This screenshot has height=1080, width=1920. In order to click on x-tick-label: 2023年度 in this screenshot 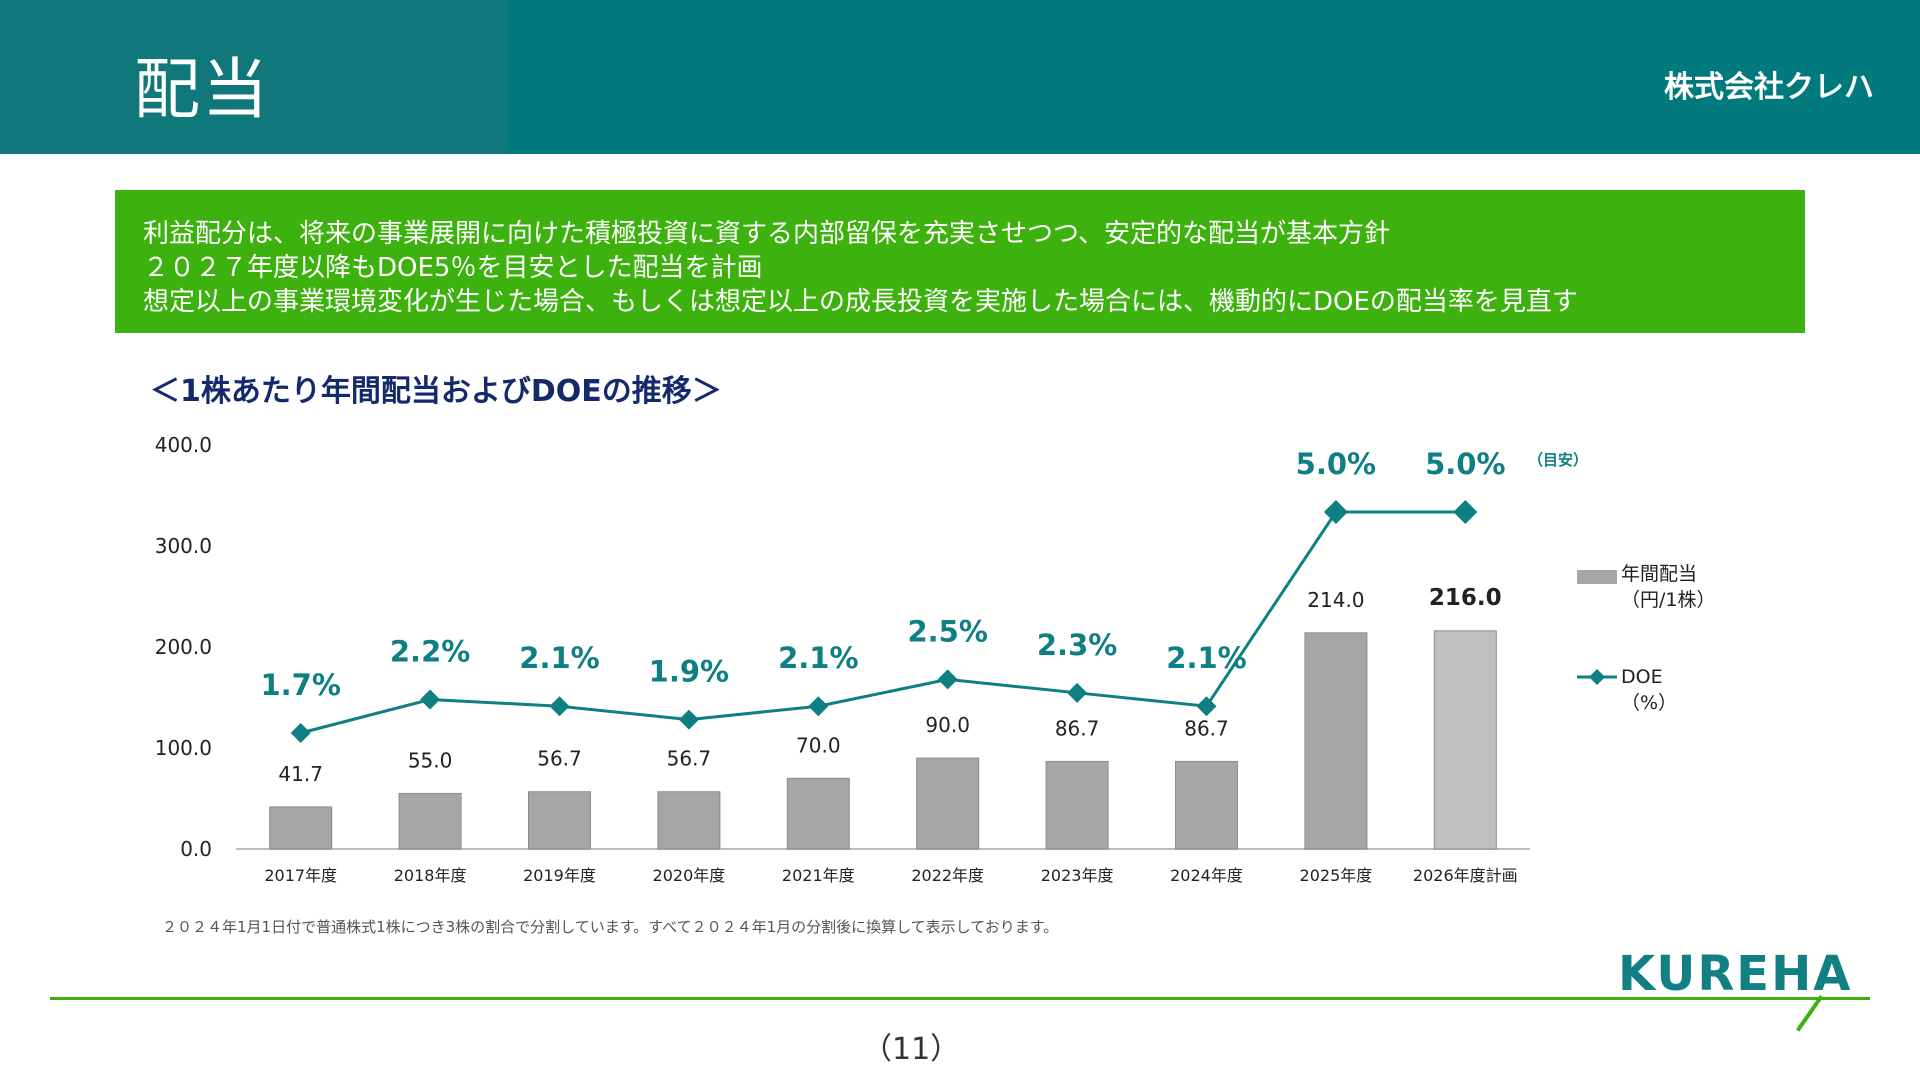, I will do `click(1077, 875)`.